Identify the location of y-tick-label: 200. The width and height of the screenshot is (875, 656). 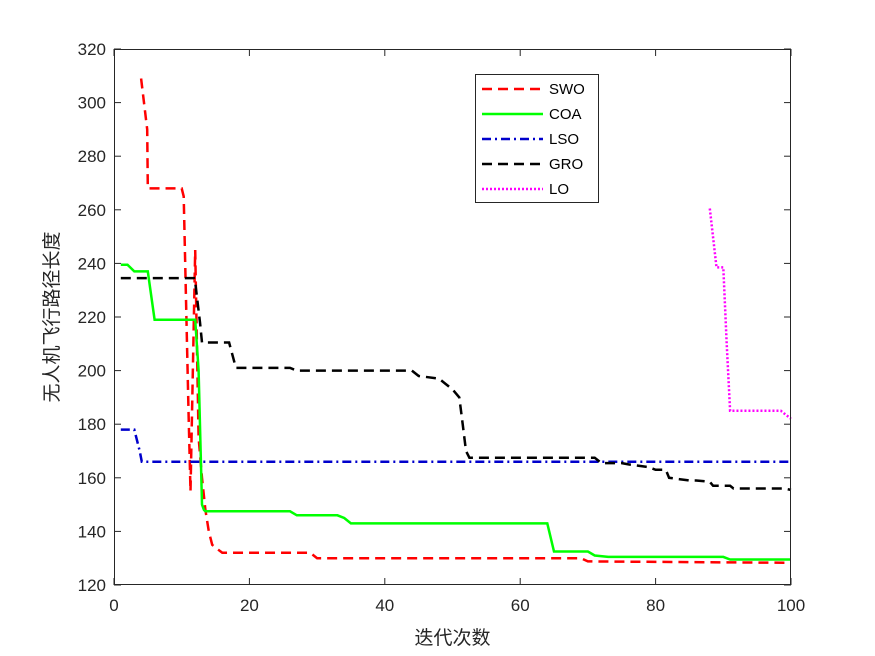
(92, 371).